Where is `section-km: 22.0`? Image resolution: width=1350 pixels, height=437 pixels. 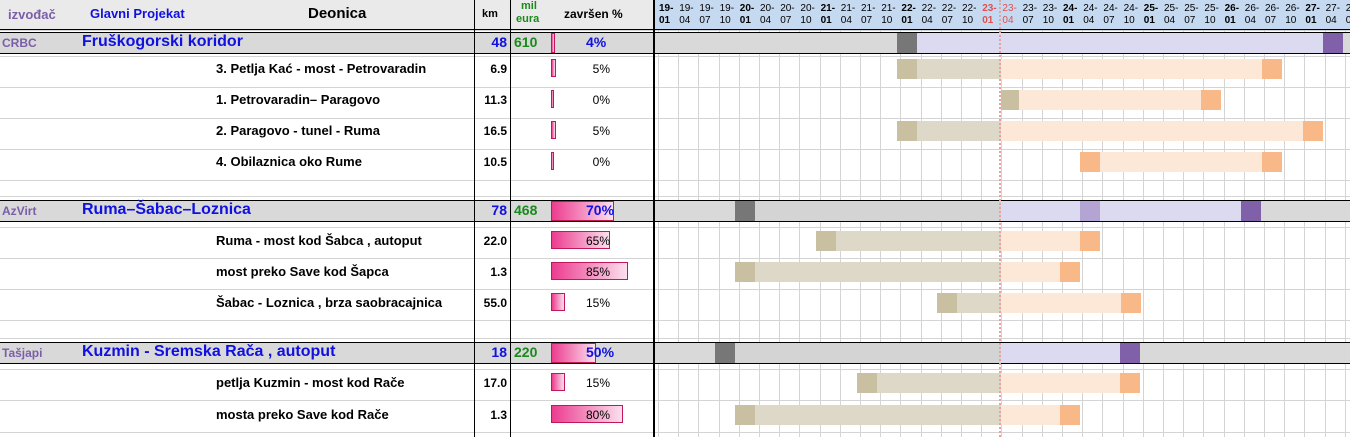
section-km: 22.0 is located at coordinates (495, 241).